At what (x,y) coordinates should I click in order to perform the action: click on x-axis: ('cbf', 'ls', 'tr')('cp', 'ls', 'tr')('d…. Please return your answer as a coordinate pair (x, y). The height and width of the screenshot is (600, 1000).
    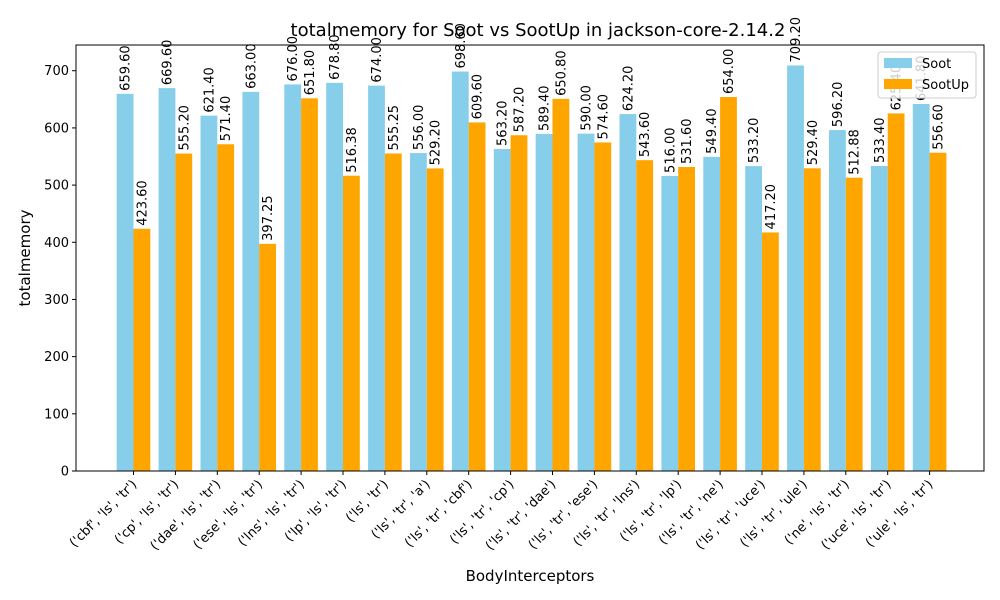
    Looking at the image, I should click on (501, 512).